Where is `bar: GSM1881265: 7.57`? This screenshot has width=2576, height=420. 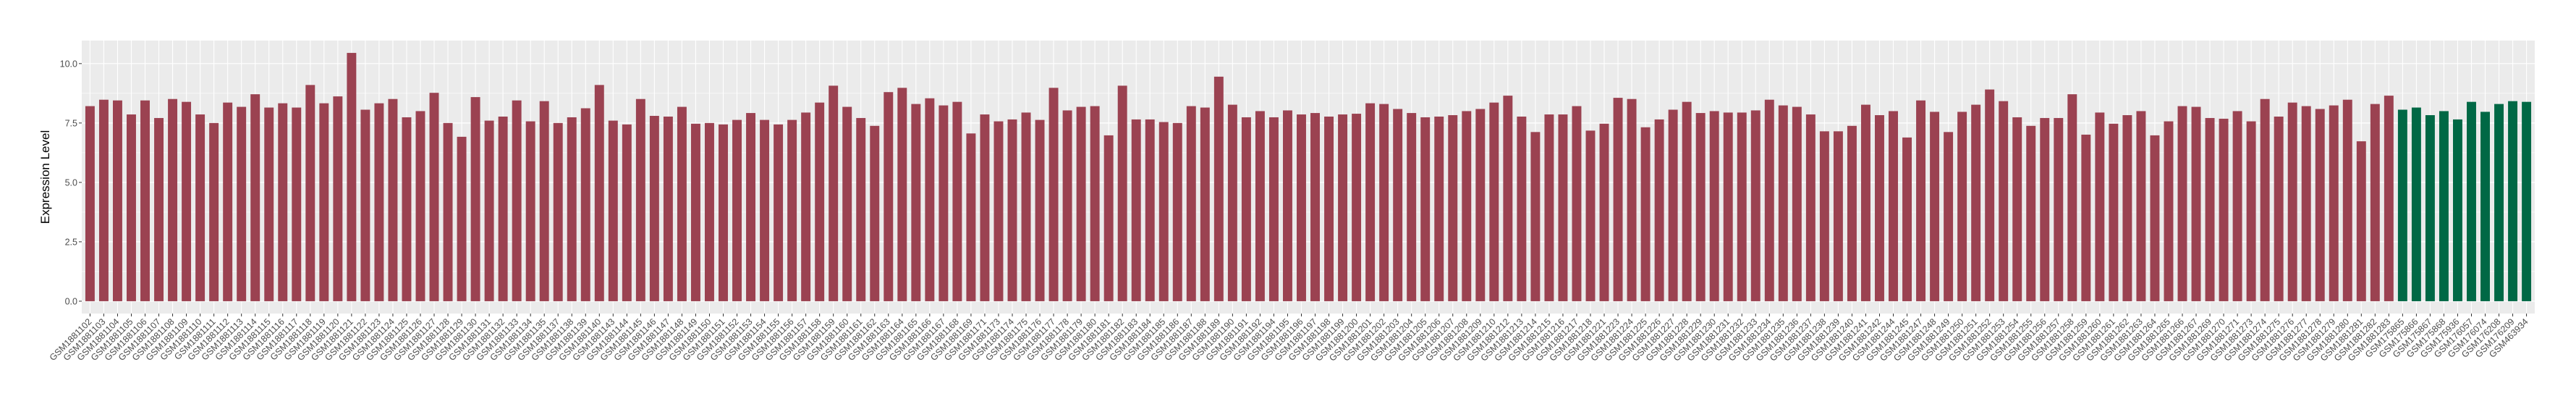
bar: GSM1881265: 7.57 is located at coordinates (2169, 211).